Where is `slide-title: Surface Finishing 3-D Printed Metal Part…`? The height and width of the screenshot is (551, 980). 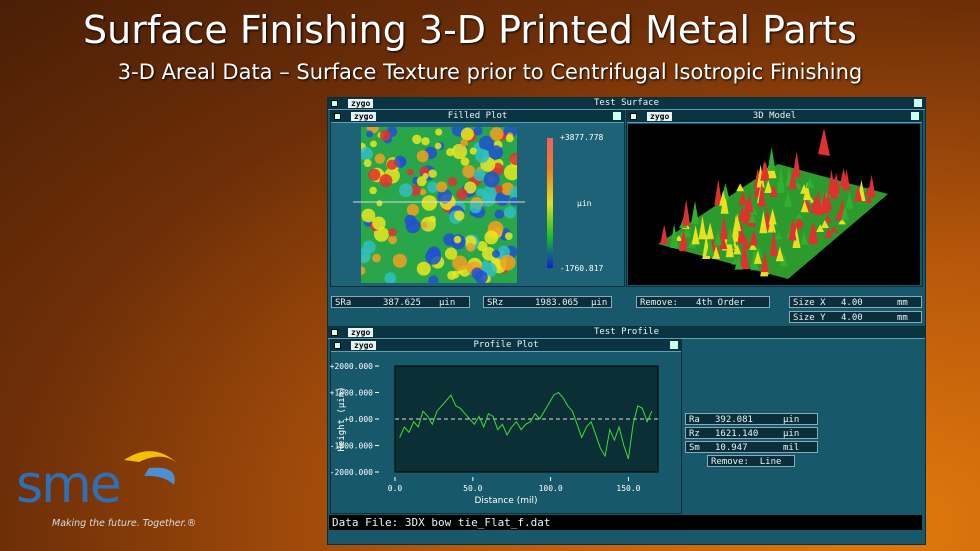
slide-title: Surface Finishing 3-D Printed Metal Part… is located at coordinates (470, 30).